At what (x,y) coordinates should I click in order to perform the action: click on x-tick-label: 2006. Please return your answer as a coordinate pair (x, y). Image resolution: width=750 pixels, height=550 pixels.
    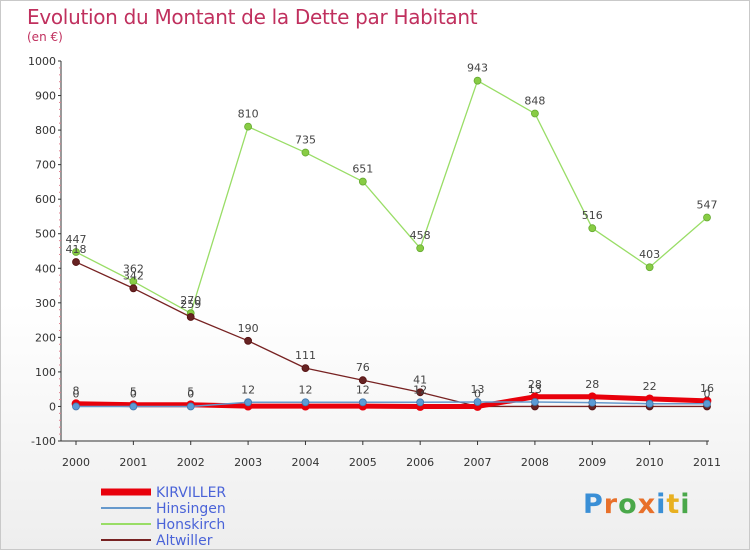
    Looking at the image, I should click on (420, 462).